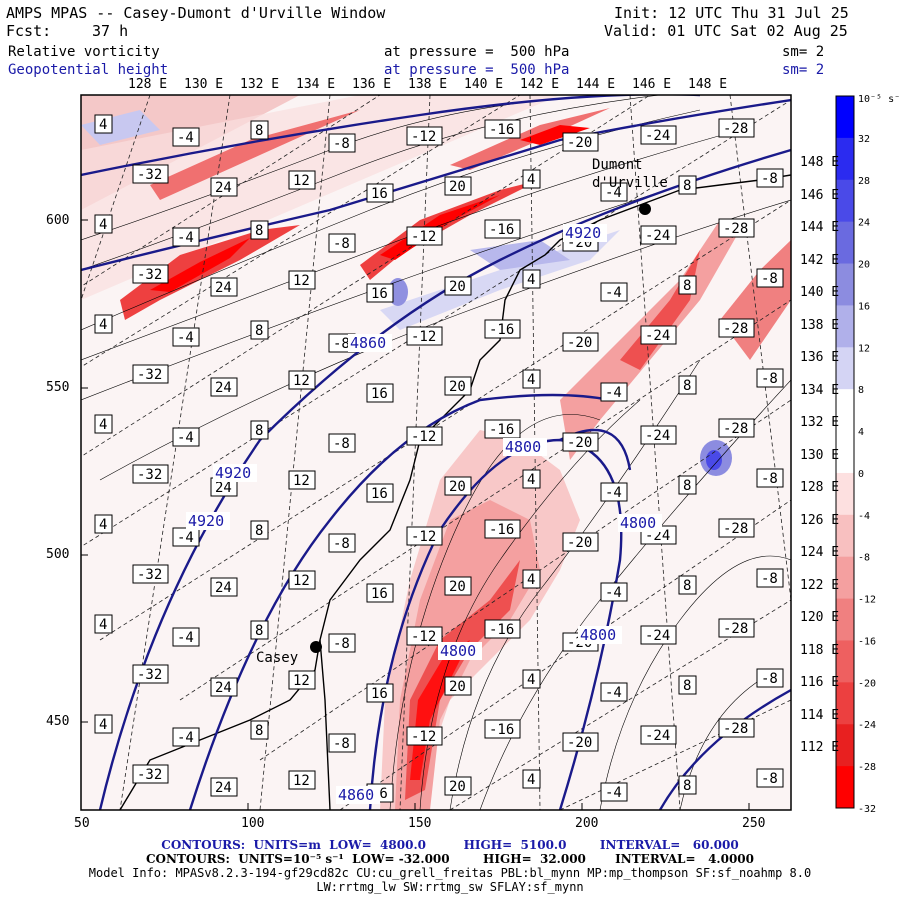  Describe the element at coordinates (864, 516) in the screenshot. I see `colorbar-label: -4` at that location.